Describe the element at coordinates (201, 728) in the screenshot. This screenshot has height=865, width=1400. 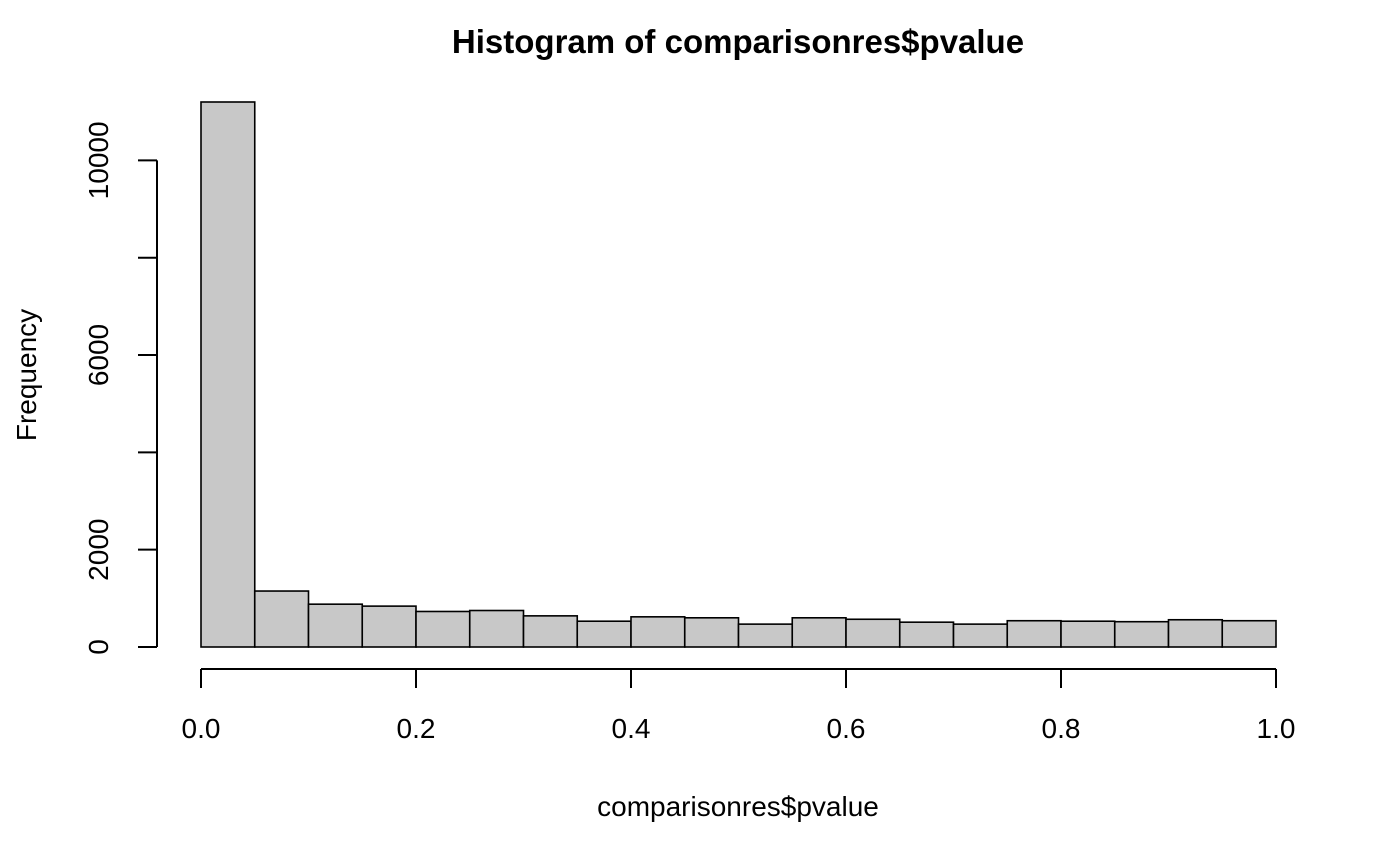
I see `x-tick-label: 0.0` at that location.